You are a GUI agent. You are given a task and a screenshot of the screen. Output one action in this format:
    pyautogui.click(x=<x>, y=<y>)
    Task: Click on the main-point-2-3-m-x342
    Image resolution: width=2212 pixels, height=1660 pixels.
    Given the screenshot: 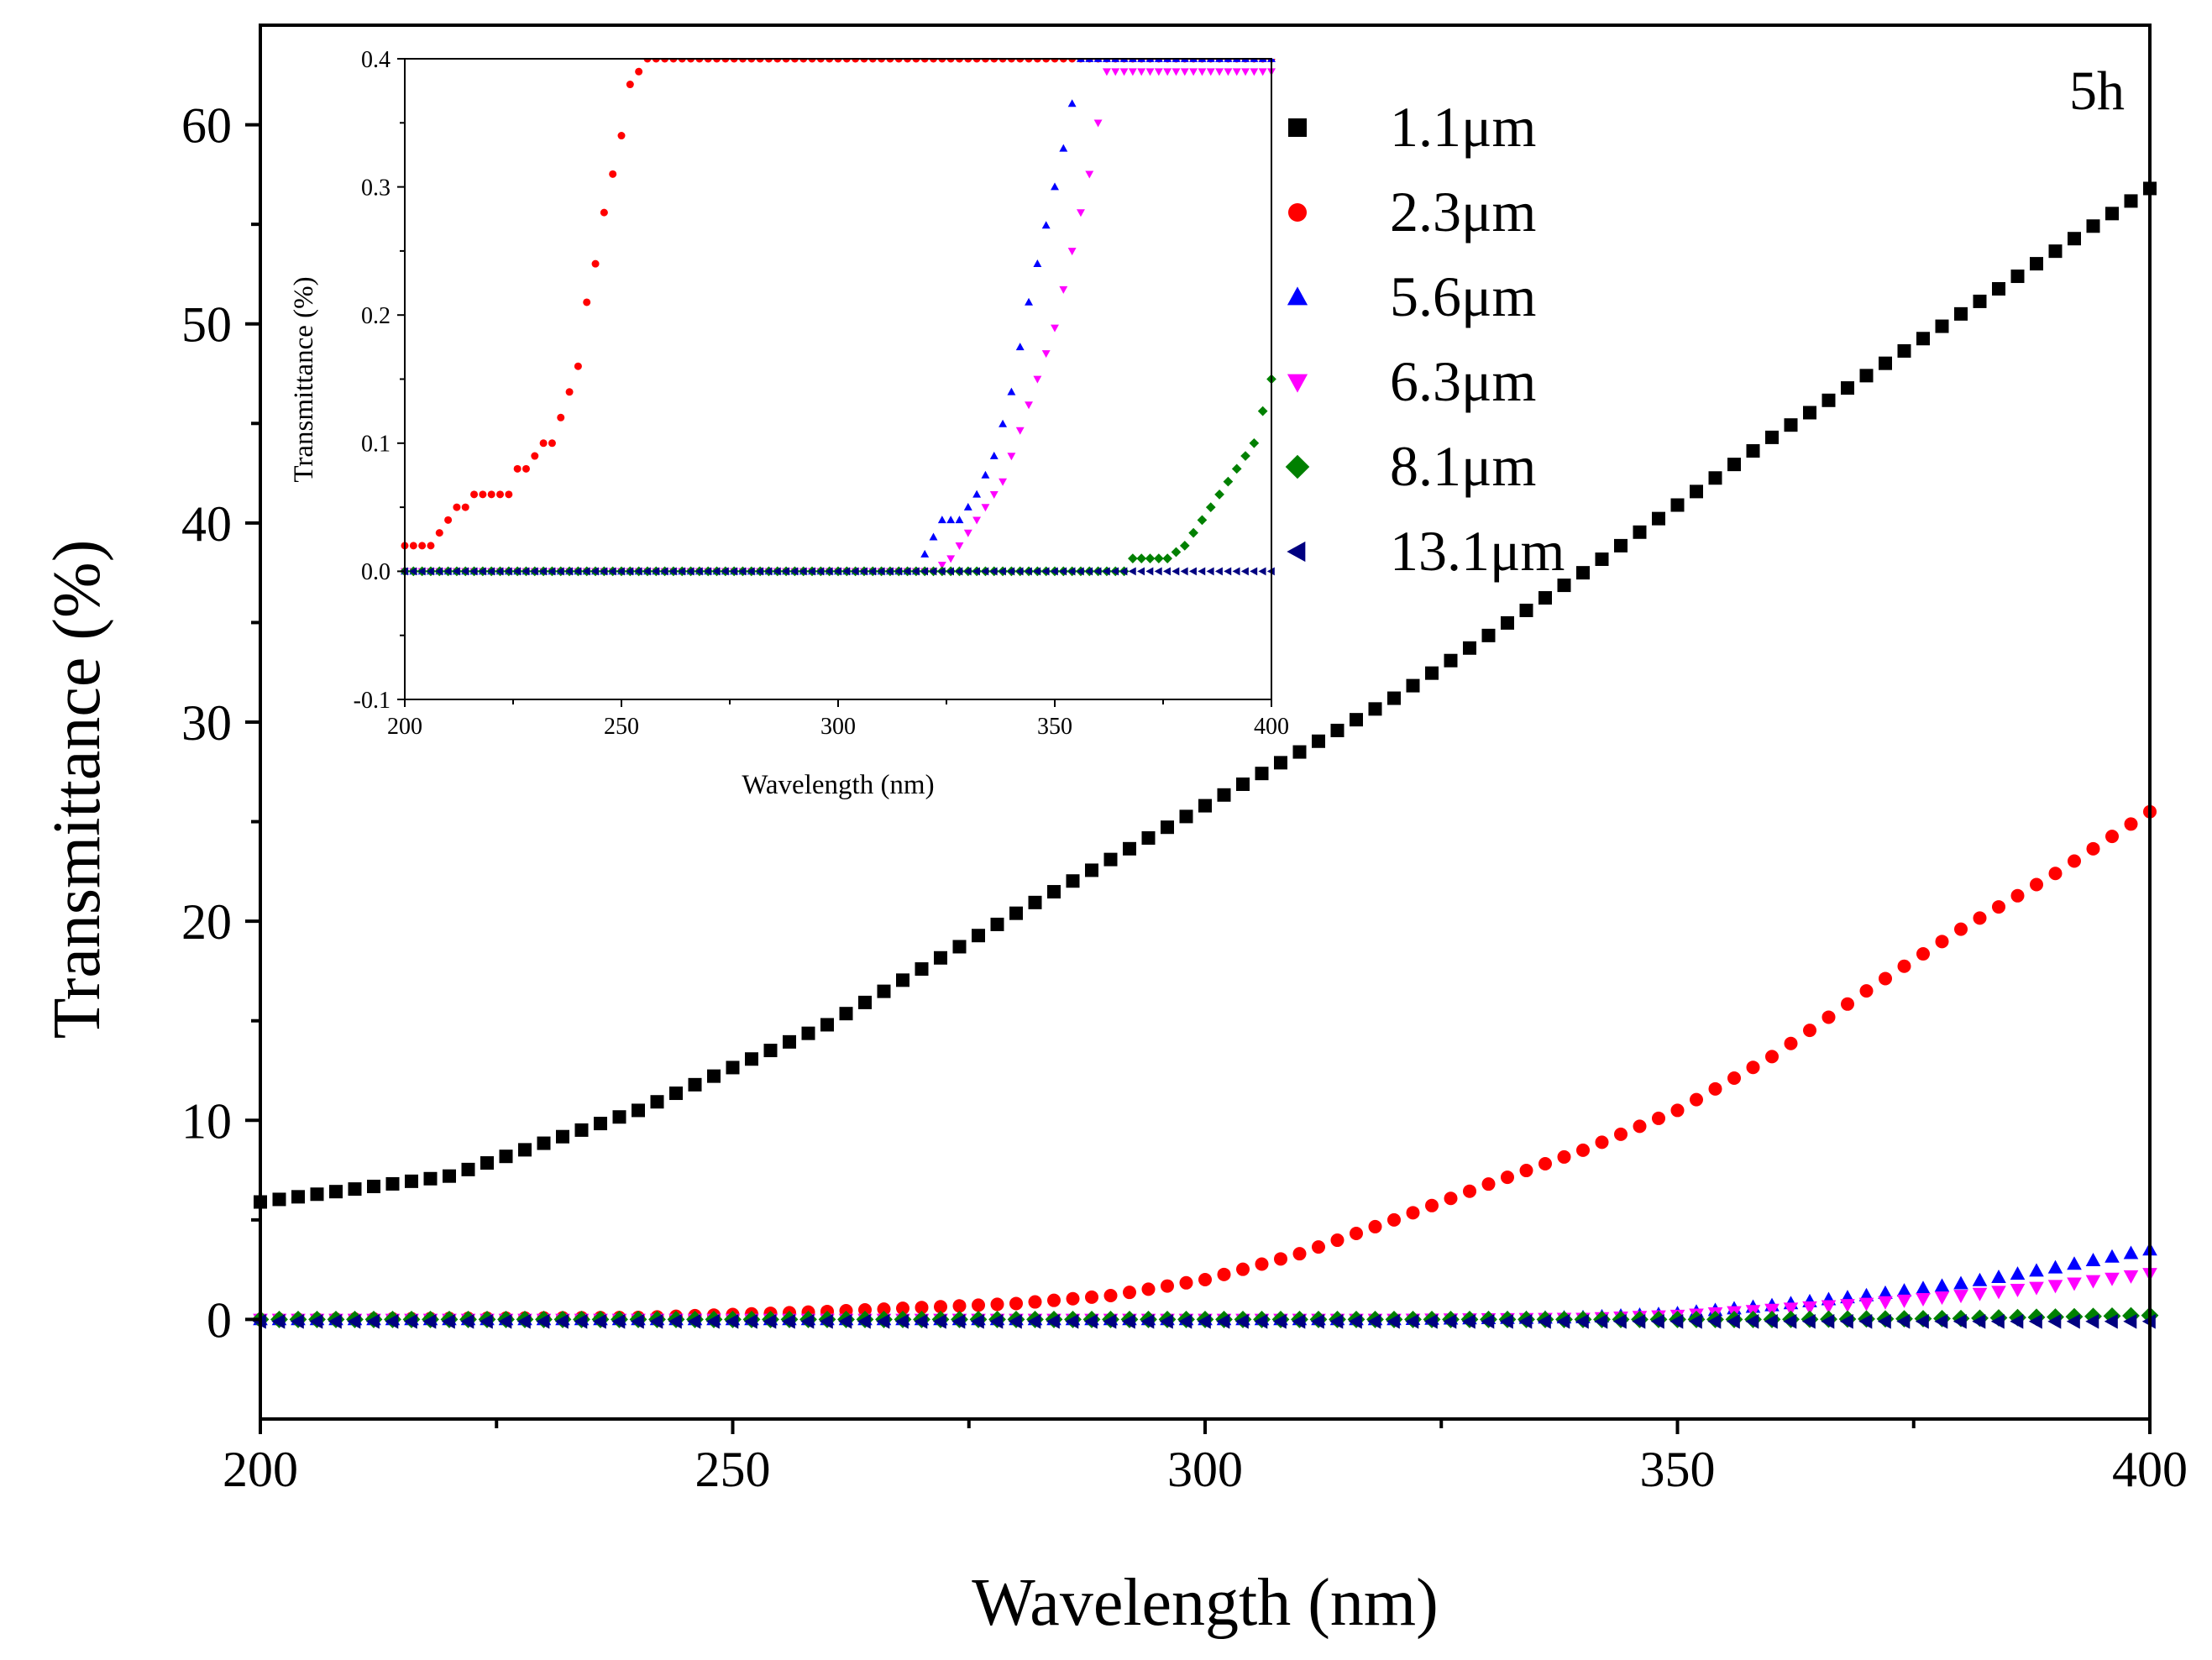 What is the action you would take?
    pyautogui.click(x=1602, y=1142)
    